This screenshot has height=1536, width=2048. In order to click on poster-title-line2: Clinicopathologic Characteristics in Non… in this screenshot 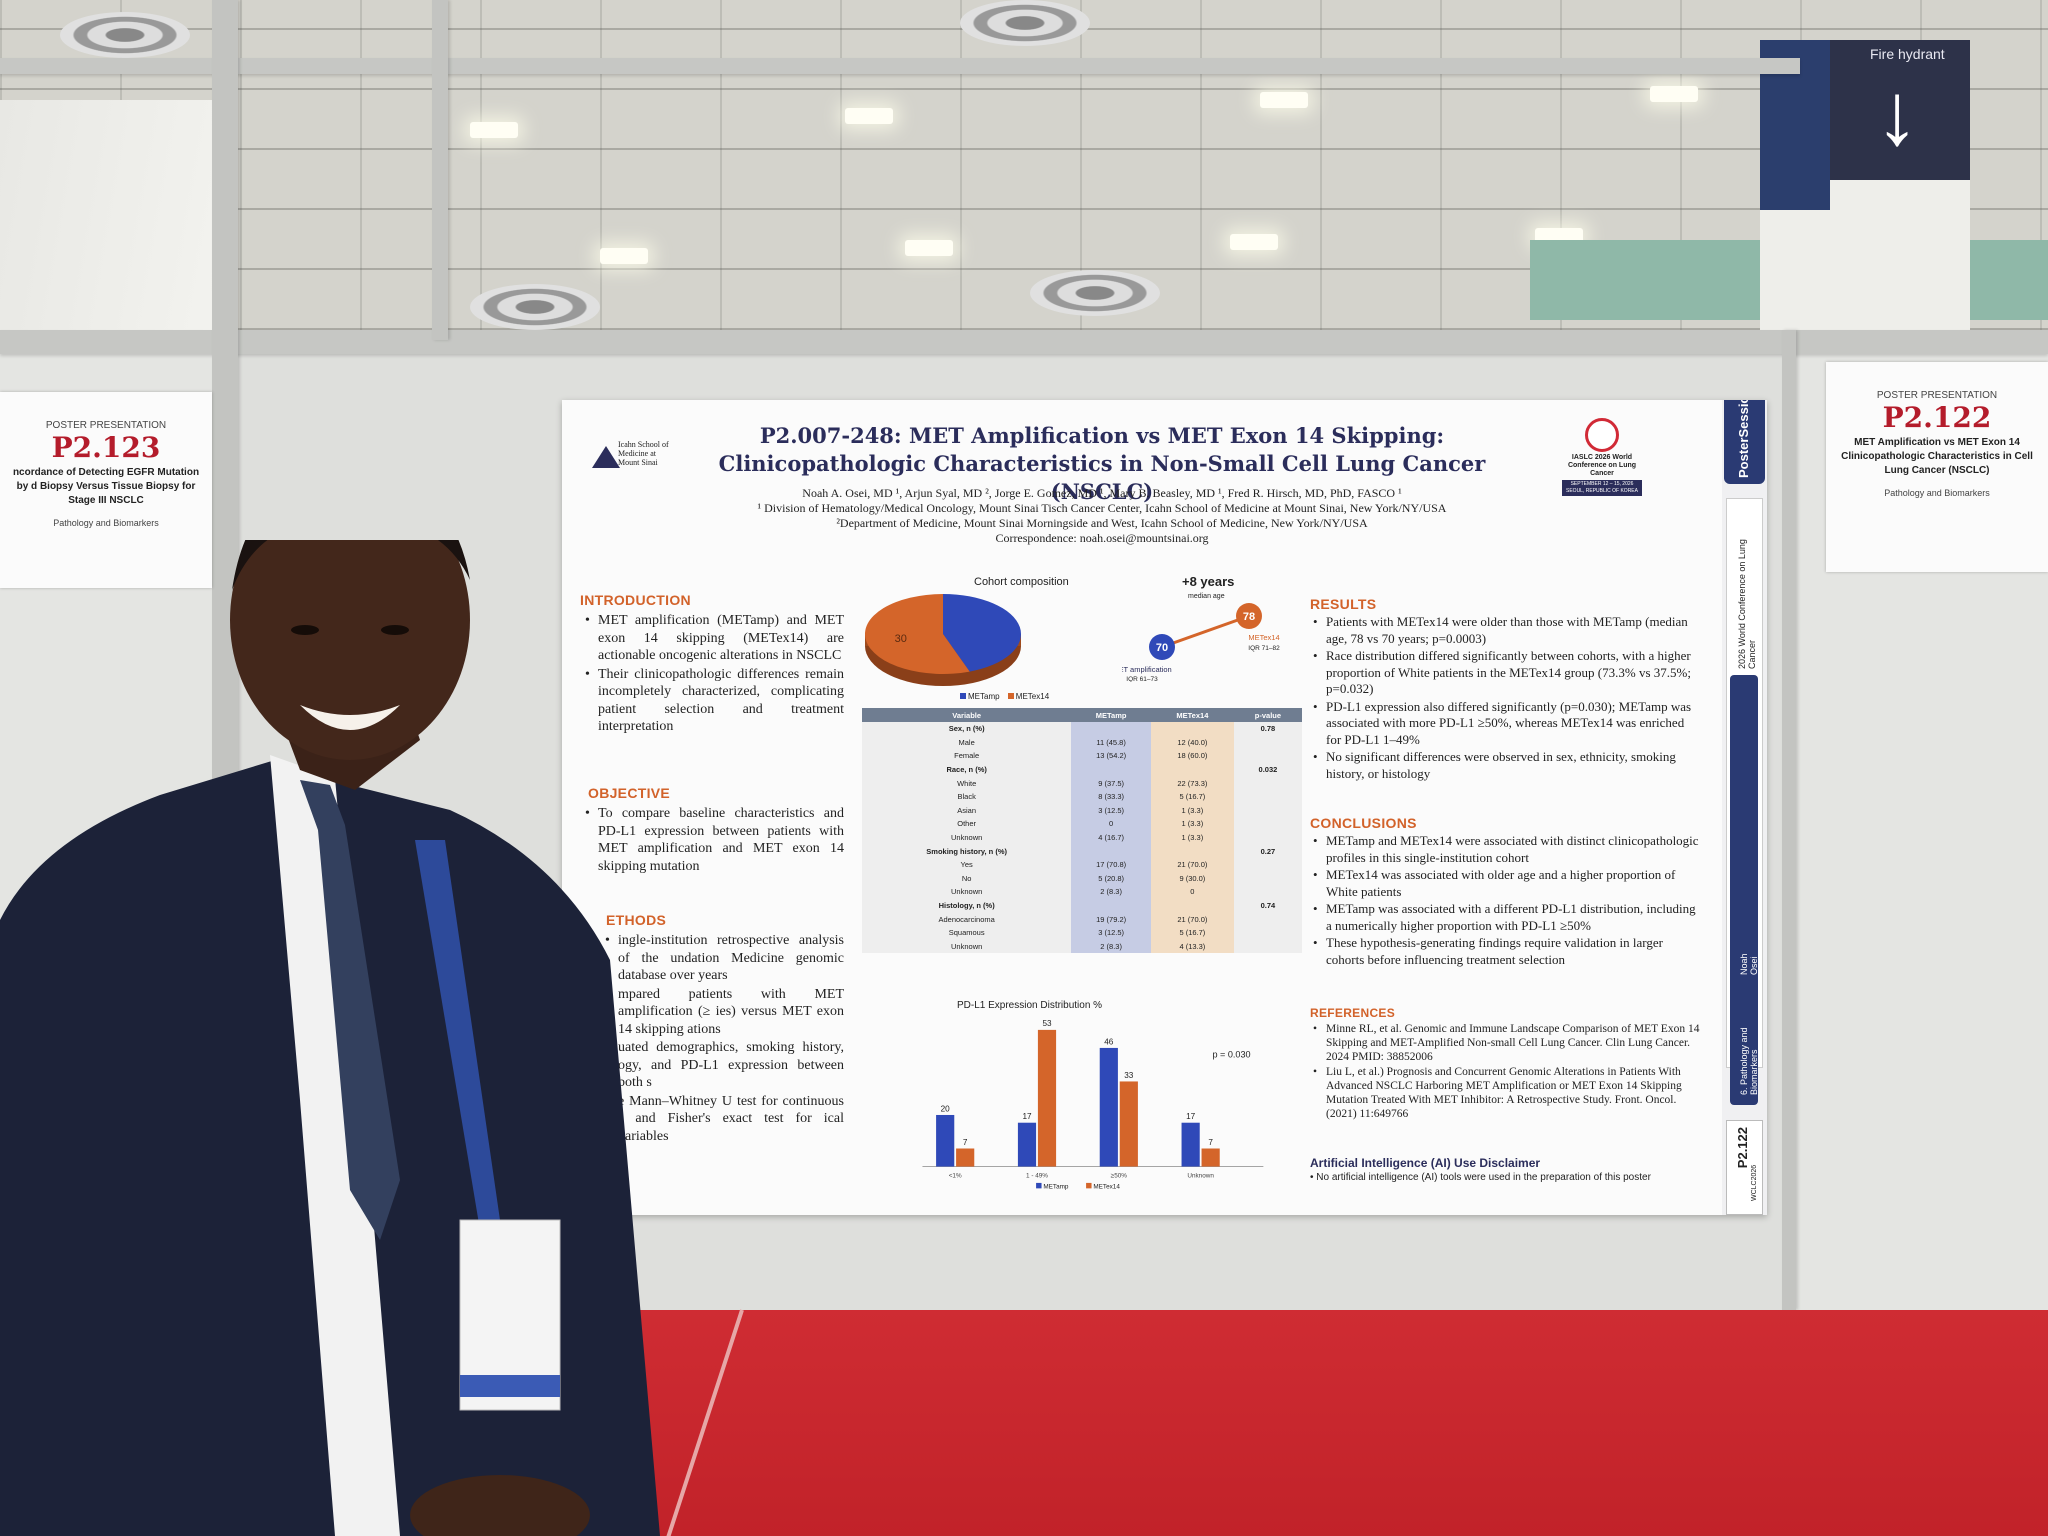, I will do `click(1102, 477)`.